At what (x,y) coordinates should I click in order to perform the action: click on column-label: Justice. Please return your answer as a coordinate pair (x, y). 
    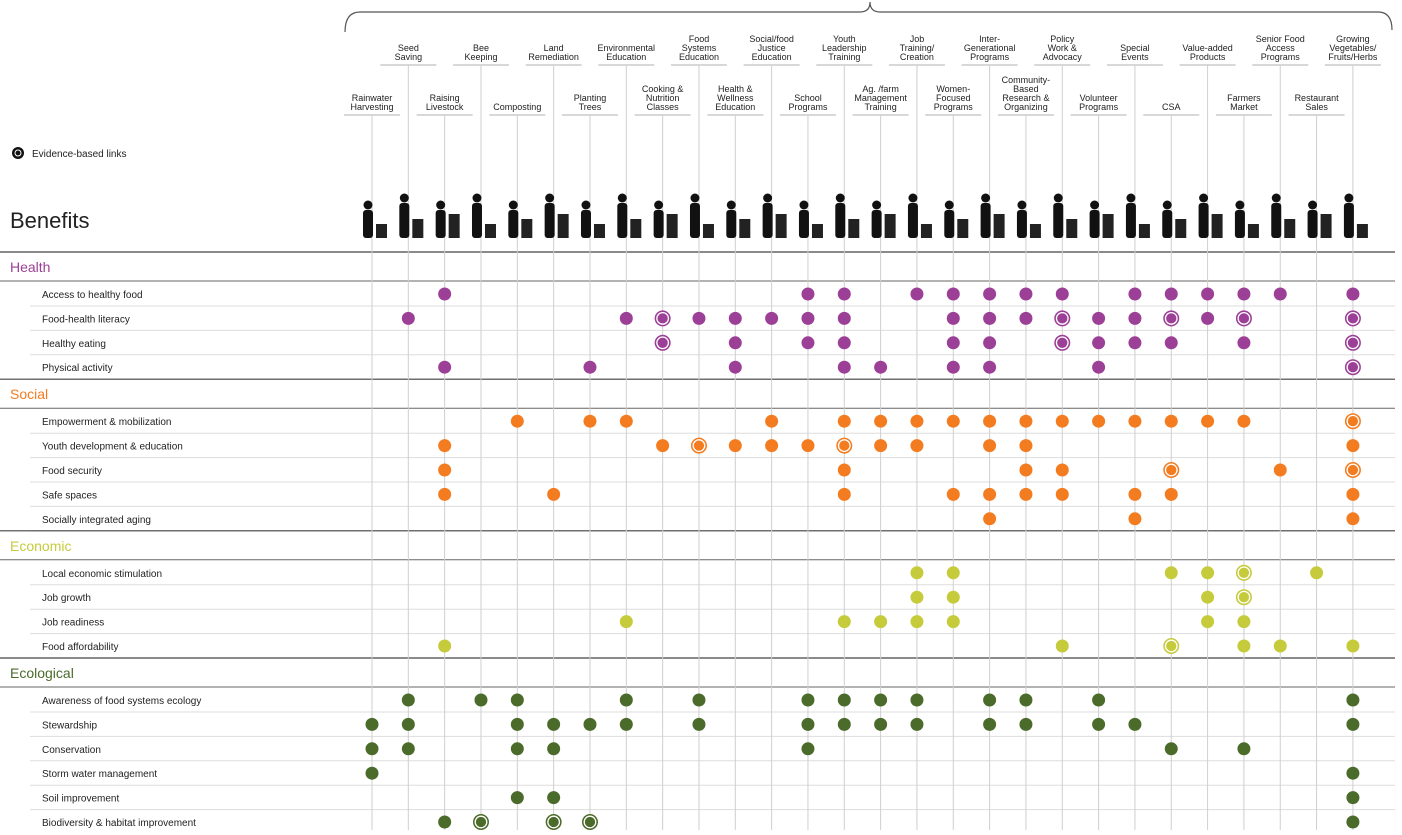
    Looking at the image, I should click on (772, 48).